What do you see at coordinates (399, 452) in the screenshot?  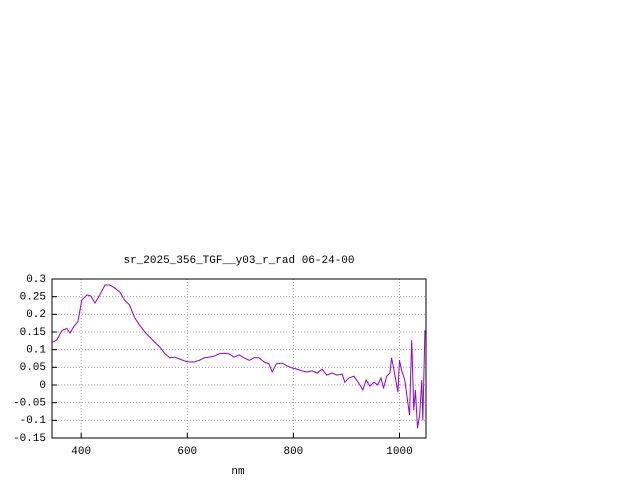 I see `x-tick-label: 1000` at bounding box center [399, 452].